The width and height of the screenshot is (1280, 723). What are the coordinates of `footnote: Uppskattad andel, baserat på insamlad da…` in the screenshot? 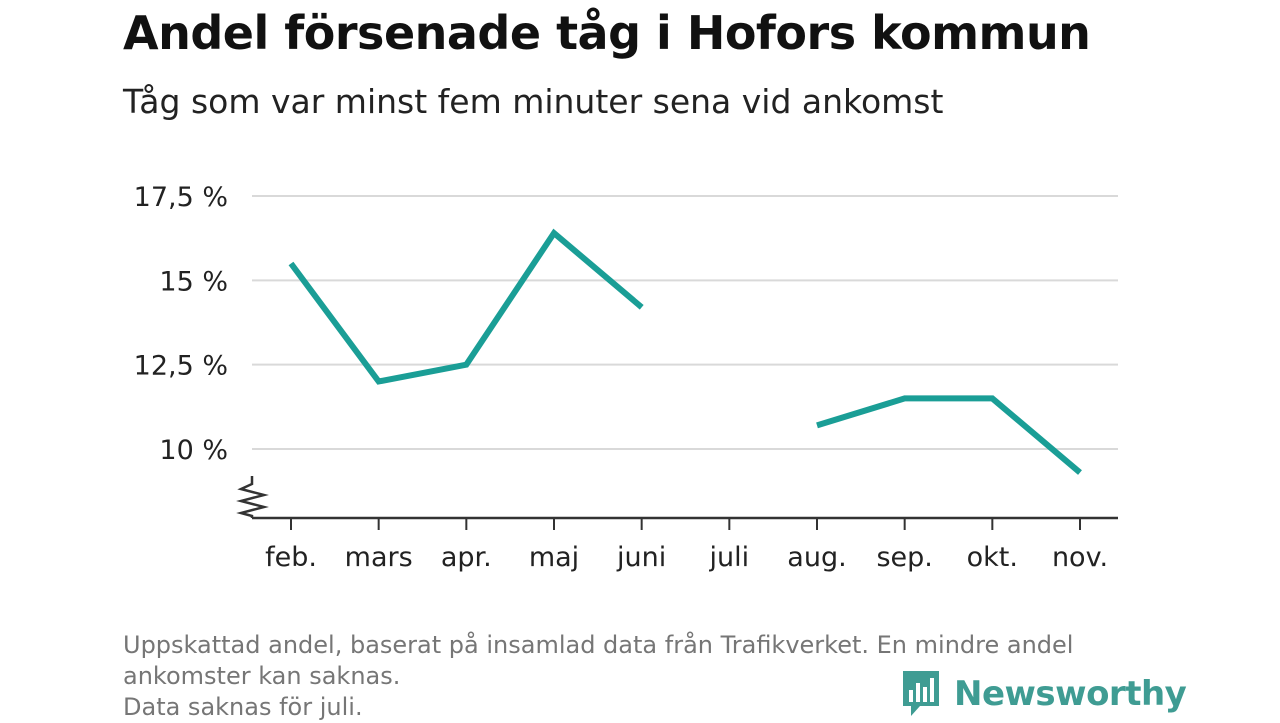 It's located at (638, 676).